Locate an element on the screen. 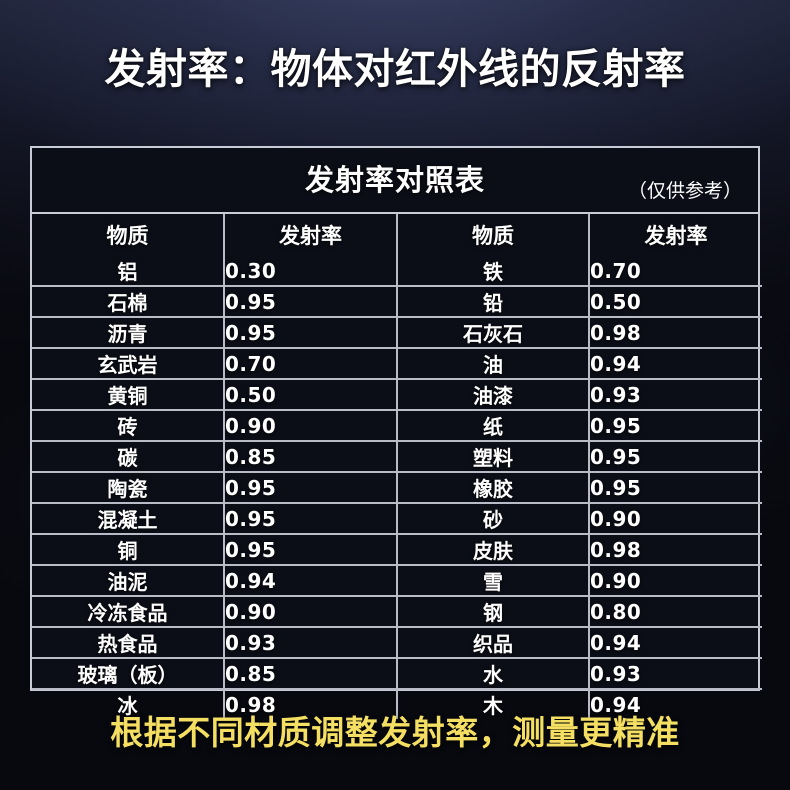 The height and width of the screenshot is (790, 790). table-row: 沥青 0.95 石灰石 0.98 is located at coordinates (397, 333).